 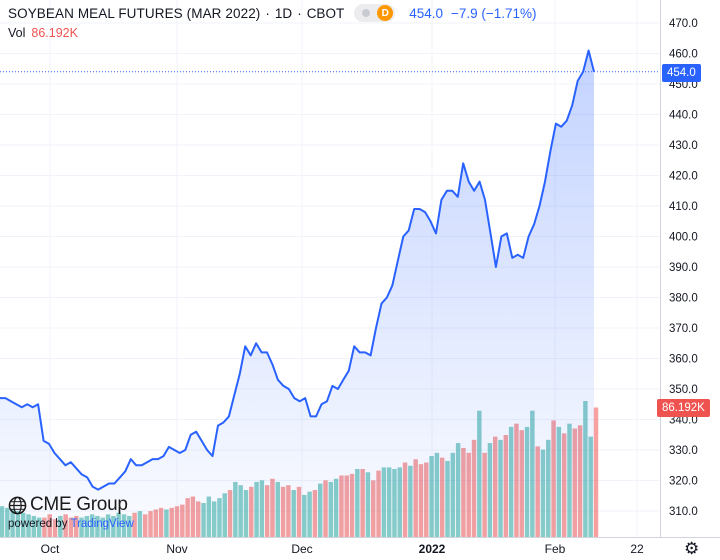 I want to click on price-tick-label: 470.0, so click(x=683, y=24).